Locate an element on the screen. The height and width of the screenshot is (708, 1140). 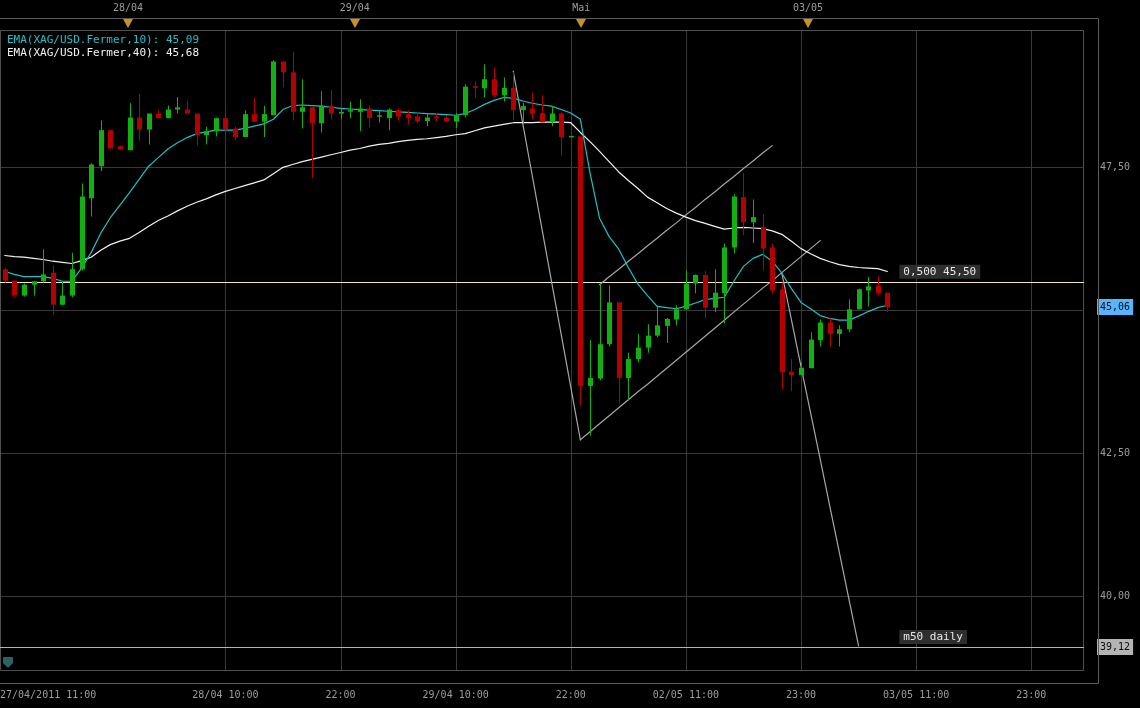
y-tick-label: 40,00 is located at coordinates (1115, 596).